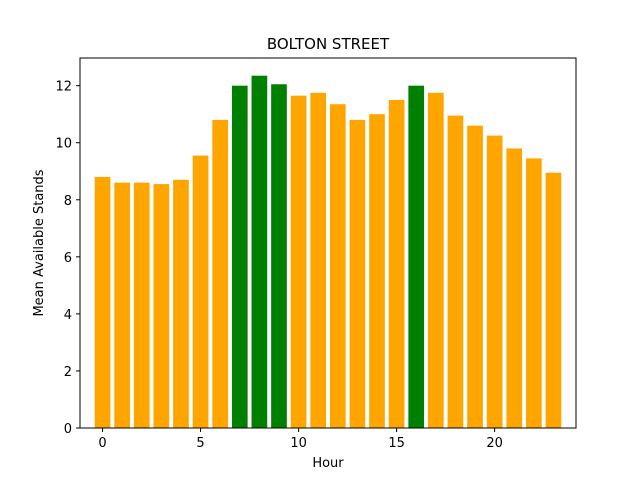 This screenshot has height=480, width=640. I want to click on y-tick-label: 2, so click(68, 372).